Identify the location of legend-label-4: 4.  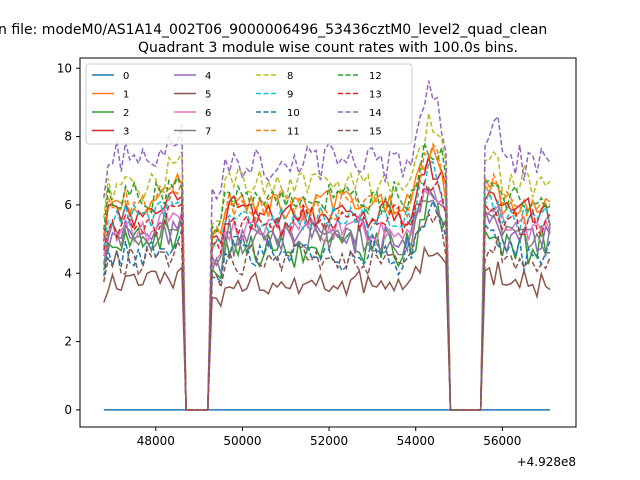
(208, 76).